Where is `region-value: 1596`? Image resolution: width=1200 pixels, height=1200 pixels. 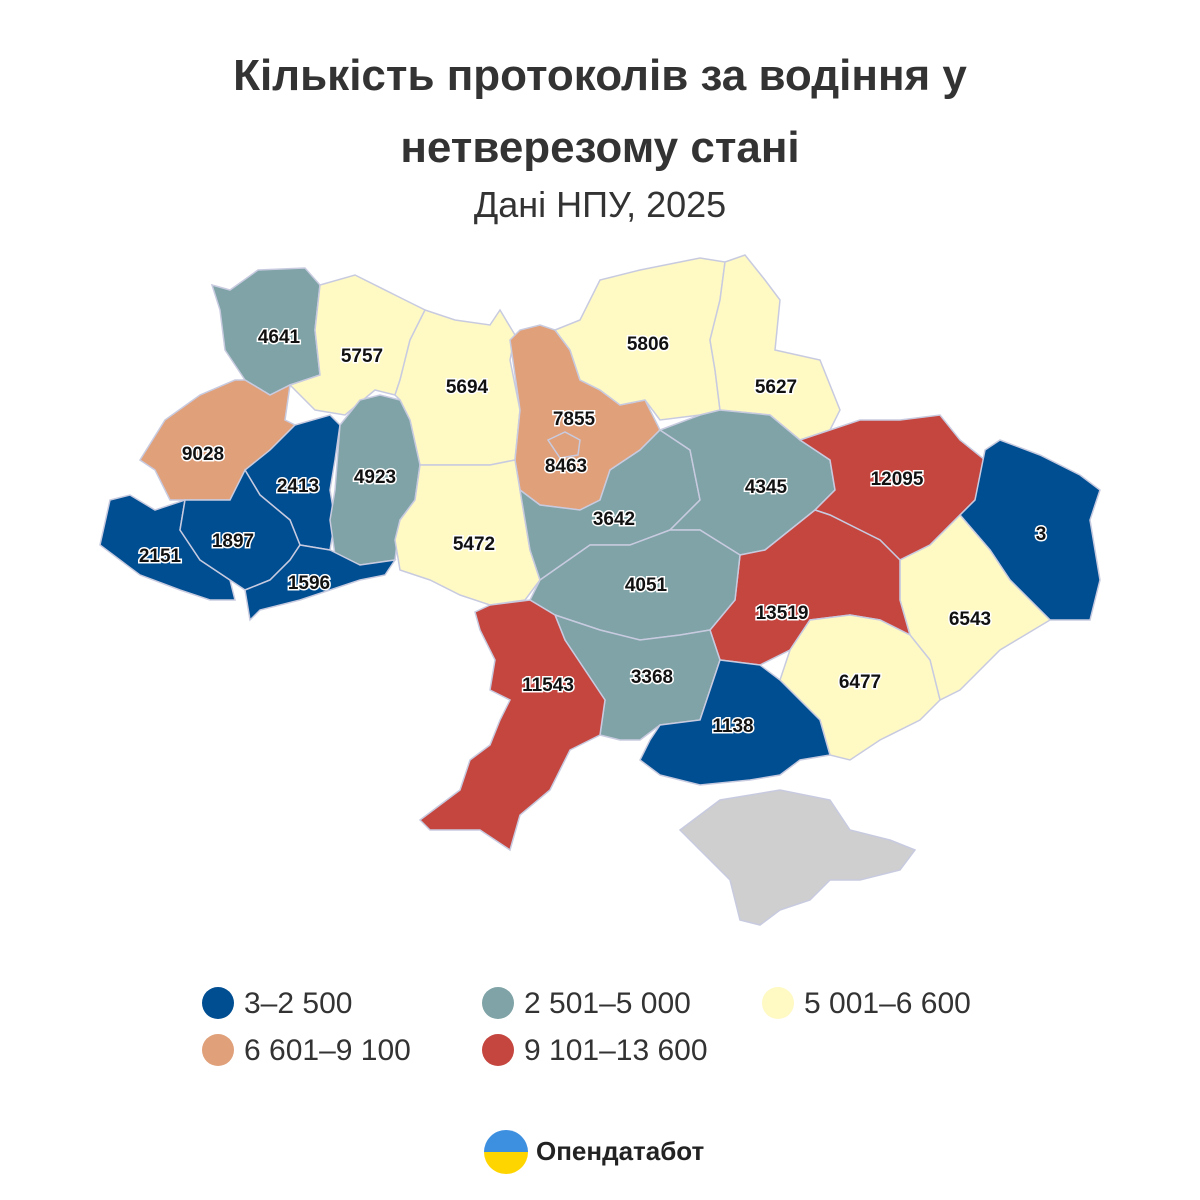
region-value: 1596 is located at coordinates (309, 583).